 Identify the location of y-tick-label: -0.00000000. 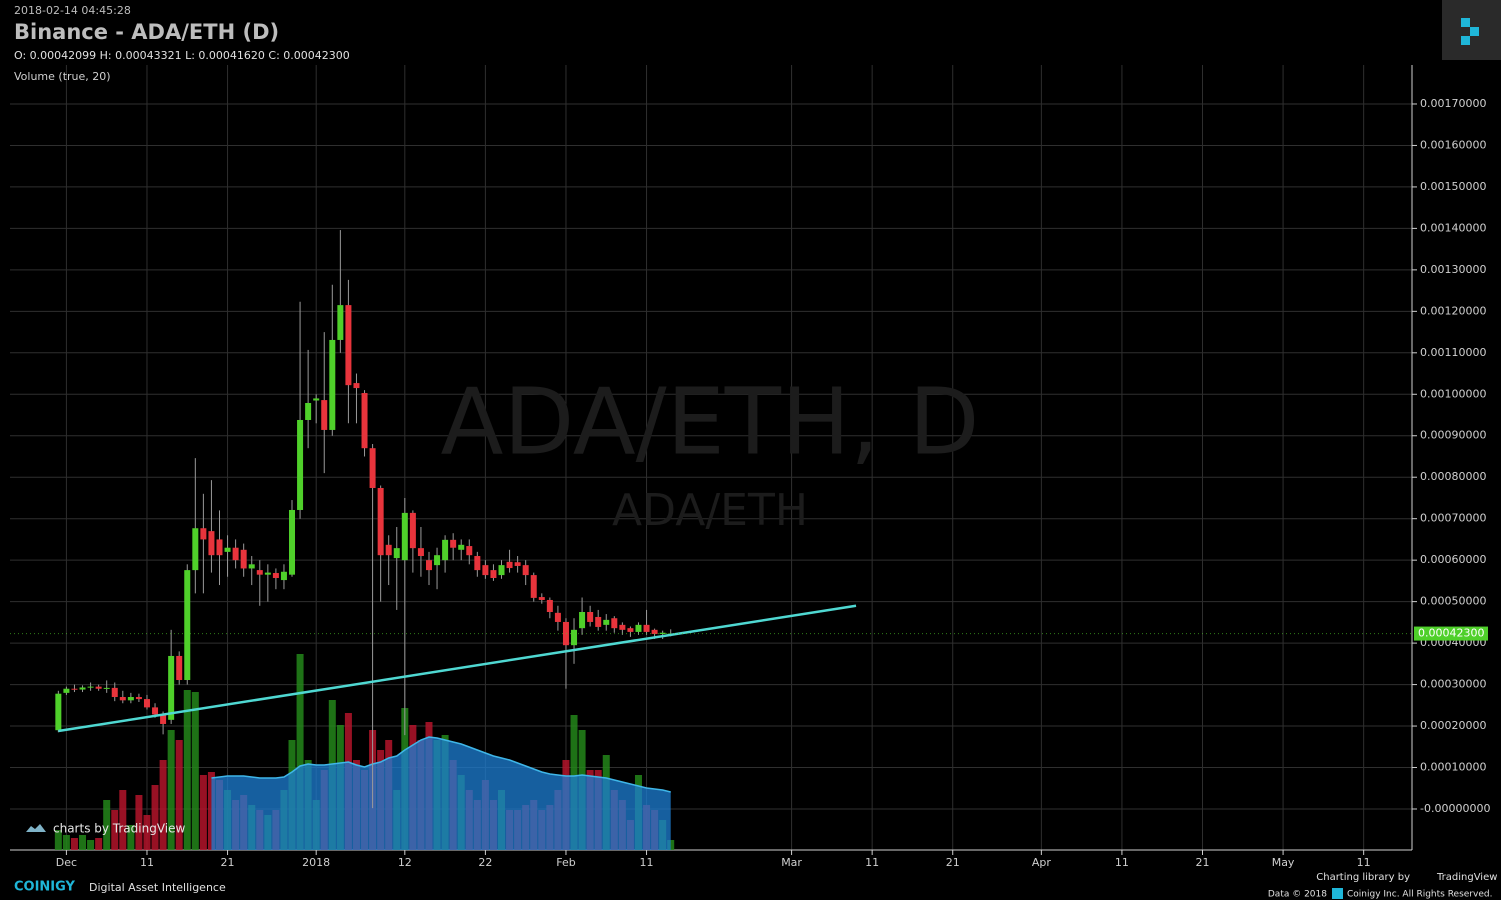
(1455, 808).